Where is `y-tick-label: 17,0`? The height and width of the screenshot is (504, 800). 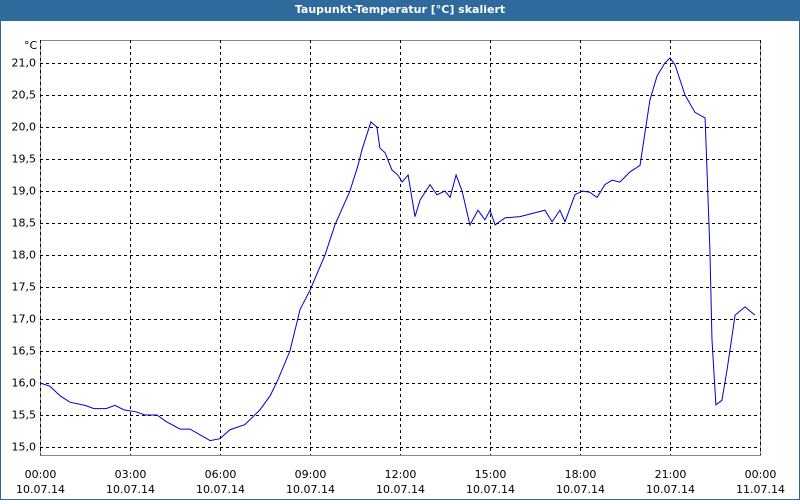 y-tick-label: 17,0 is located at coordinates (24, 319).